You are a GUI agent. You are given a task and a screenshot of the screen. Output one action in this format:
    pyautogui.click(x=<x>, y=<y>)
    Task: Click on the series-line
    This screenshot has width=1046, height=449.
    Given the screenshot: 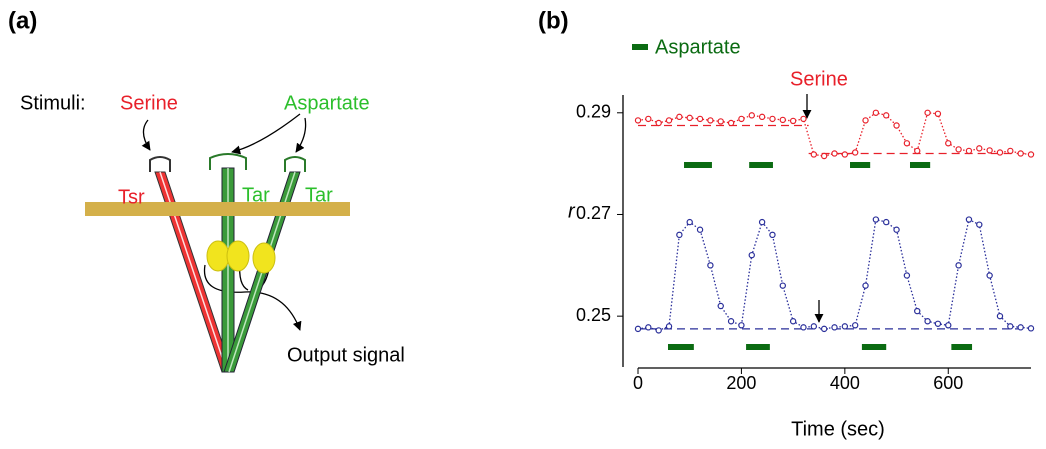 What is the action you would take?
    pyautogui.click(x=834, y=275)
    